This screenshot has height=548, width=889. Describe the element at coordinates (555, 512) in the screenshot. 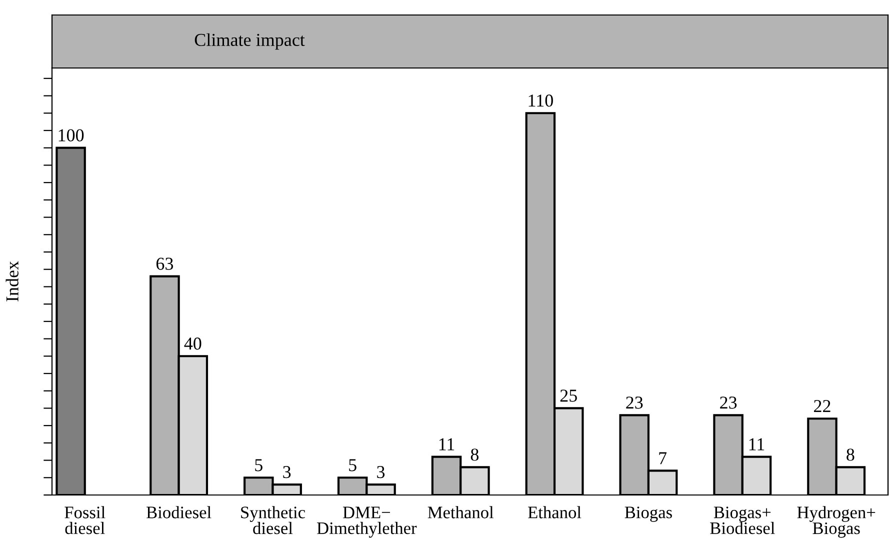

I see `x-tick-label: Ethanol` at that location.